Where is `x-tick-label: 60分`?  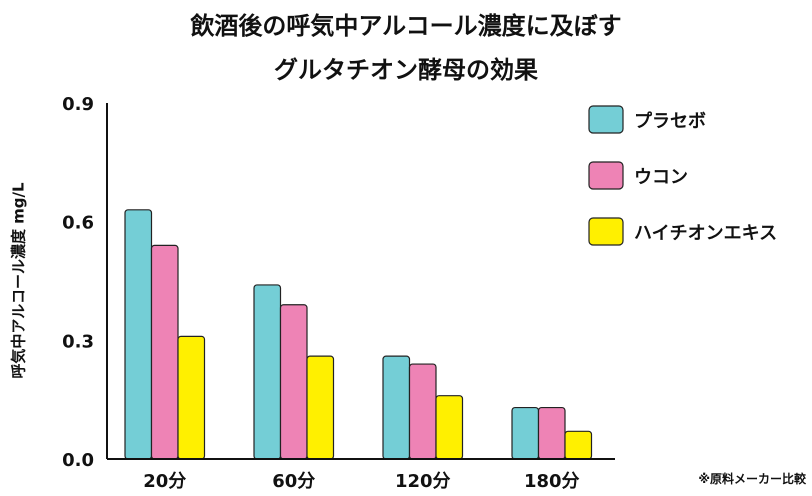 x-tick-label: 60分 is located at coordinates (293, 481).